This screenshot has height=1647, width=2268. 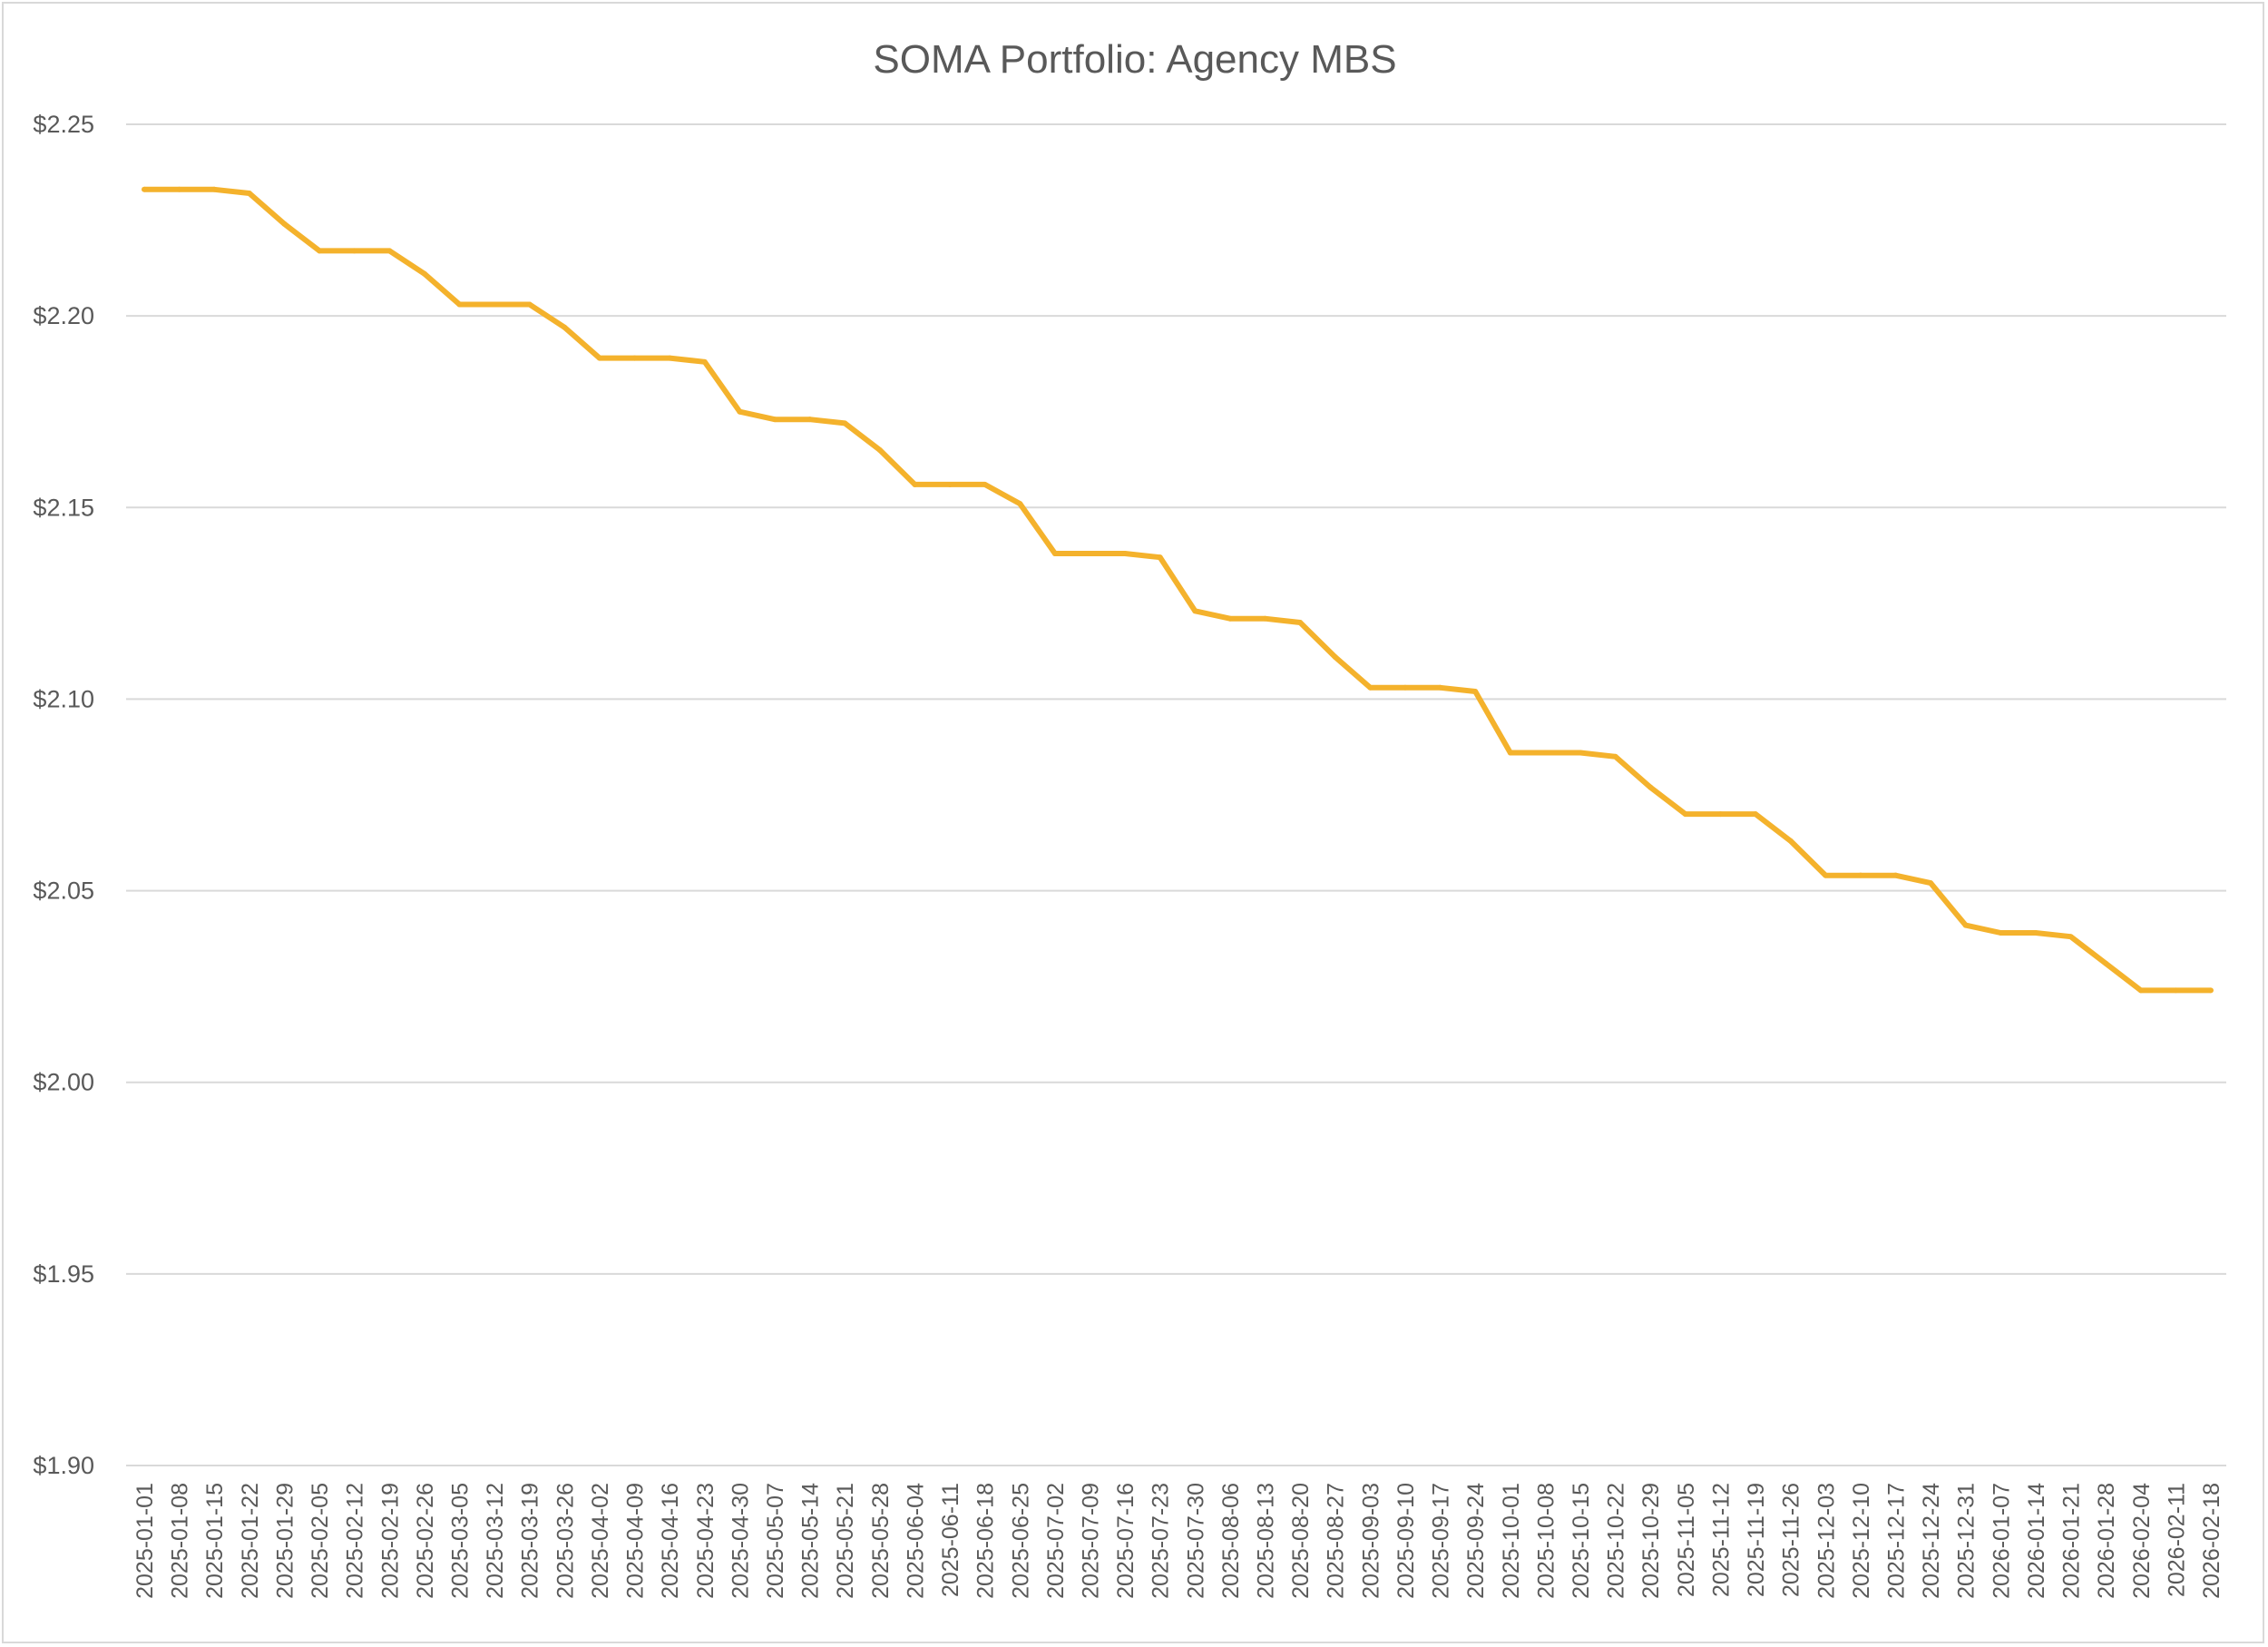 What do you see at coordinates (1134, 59) in the screenshot?
I see `chart-title: SOMA Portfolio: Agency MBS` at bounding box center [1134, 59].